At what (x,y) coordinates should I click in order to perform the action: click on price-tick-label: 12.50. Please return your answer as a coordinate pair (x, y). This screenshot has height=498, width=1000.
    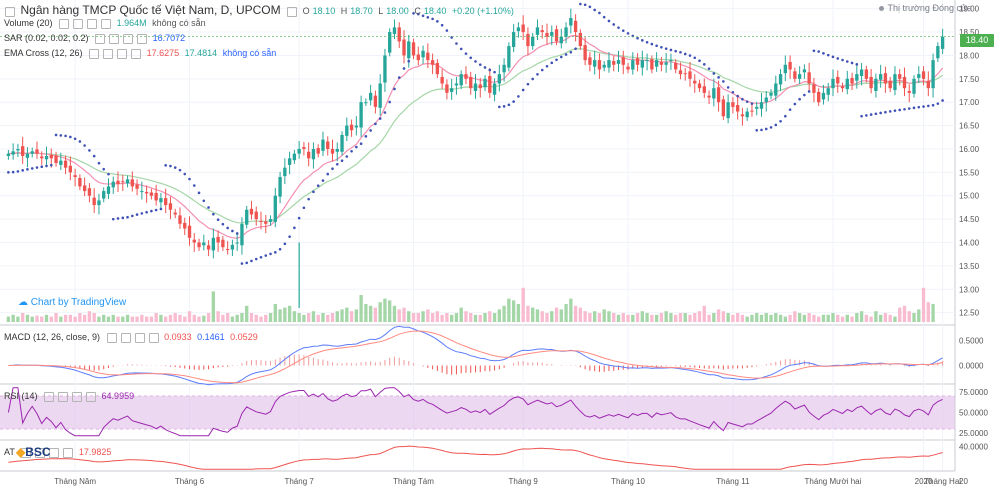
    Looking at the image, I should click on (969, 313).